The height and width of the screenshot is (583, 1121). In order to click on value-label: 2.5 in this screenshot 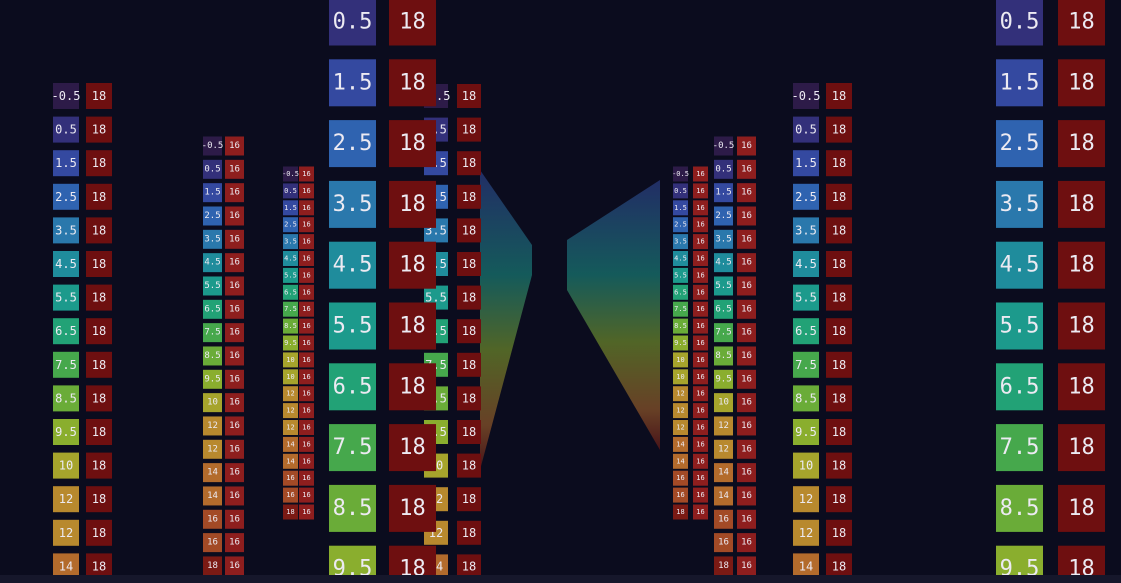, I will do `click(723, 216)`.